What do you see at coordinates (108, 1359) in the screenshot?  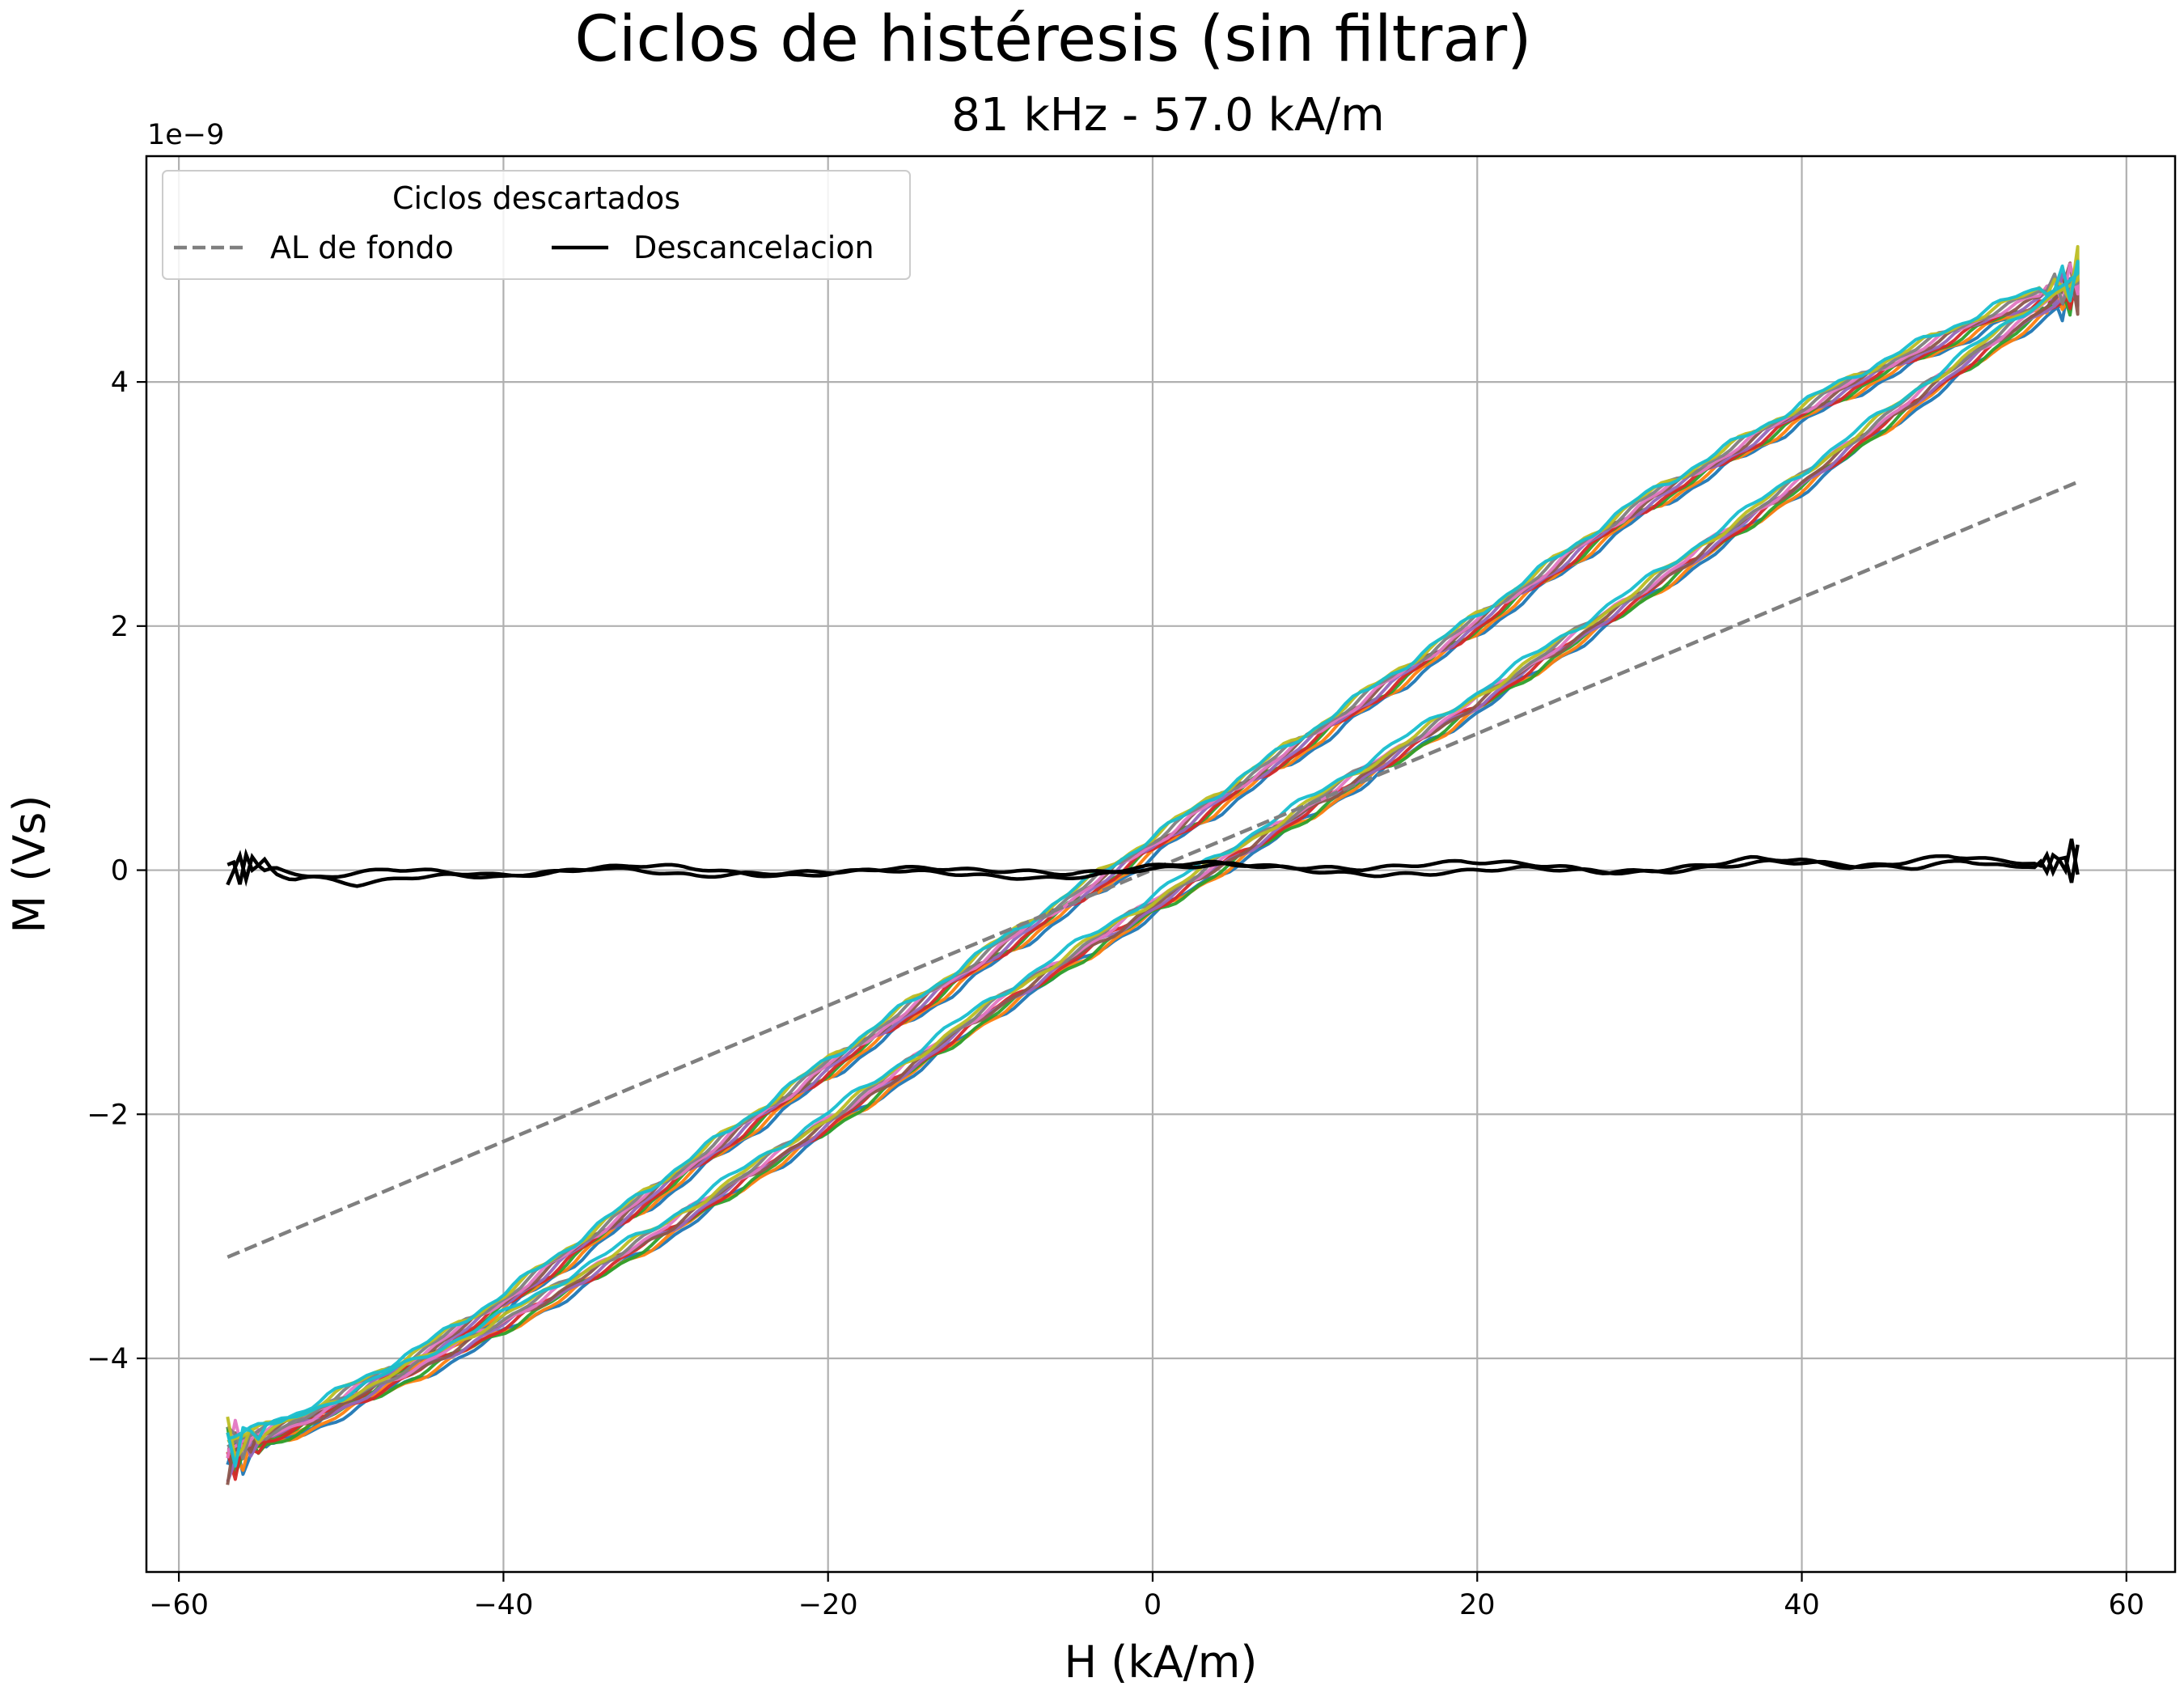 I see `y-tick-label: −4` at bounding box center [108, 1359].